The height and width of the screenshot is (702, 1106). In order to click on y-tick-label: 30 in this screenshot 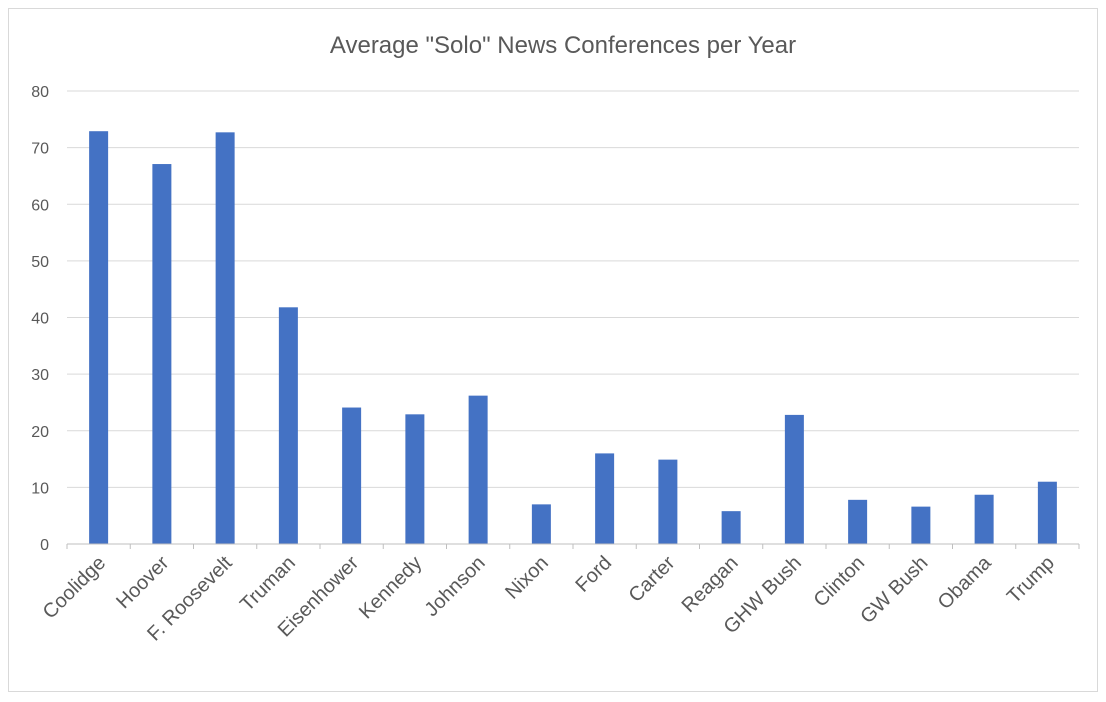, I will do `click(40, 375)`.